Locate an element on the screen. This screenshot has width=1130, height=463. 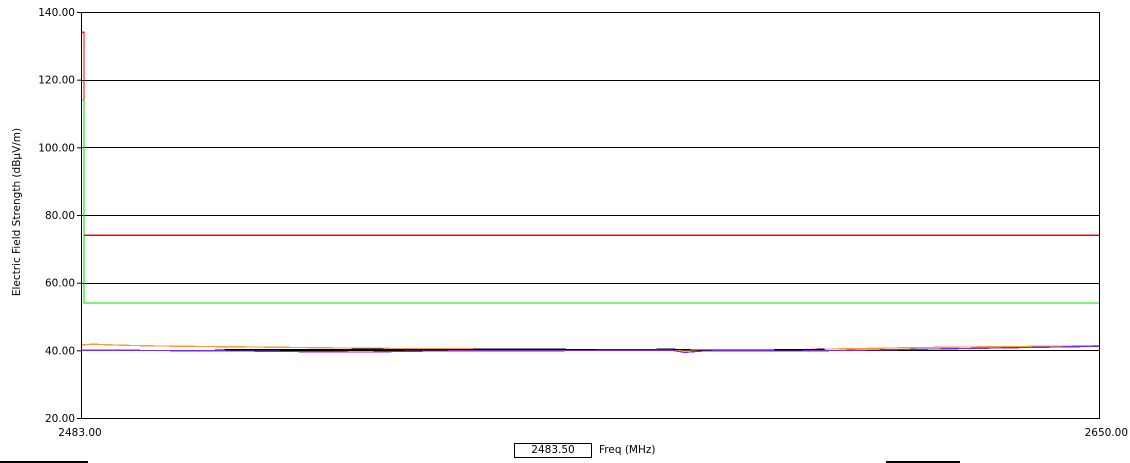
y-tick-label: 20.00 is located at coordinates (60, 419).